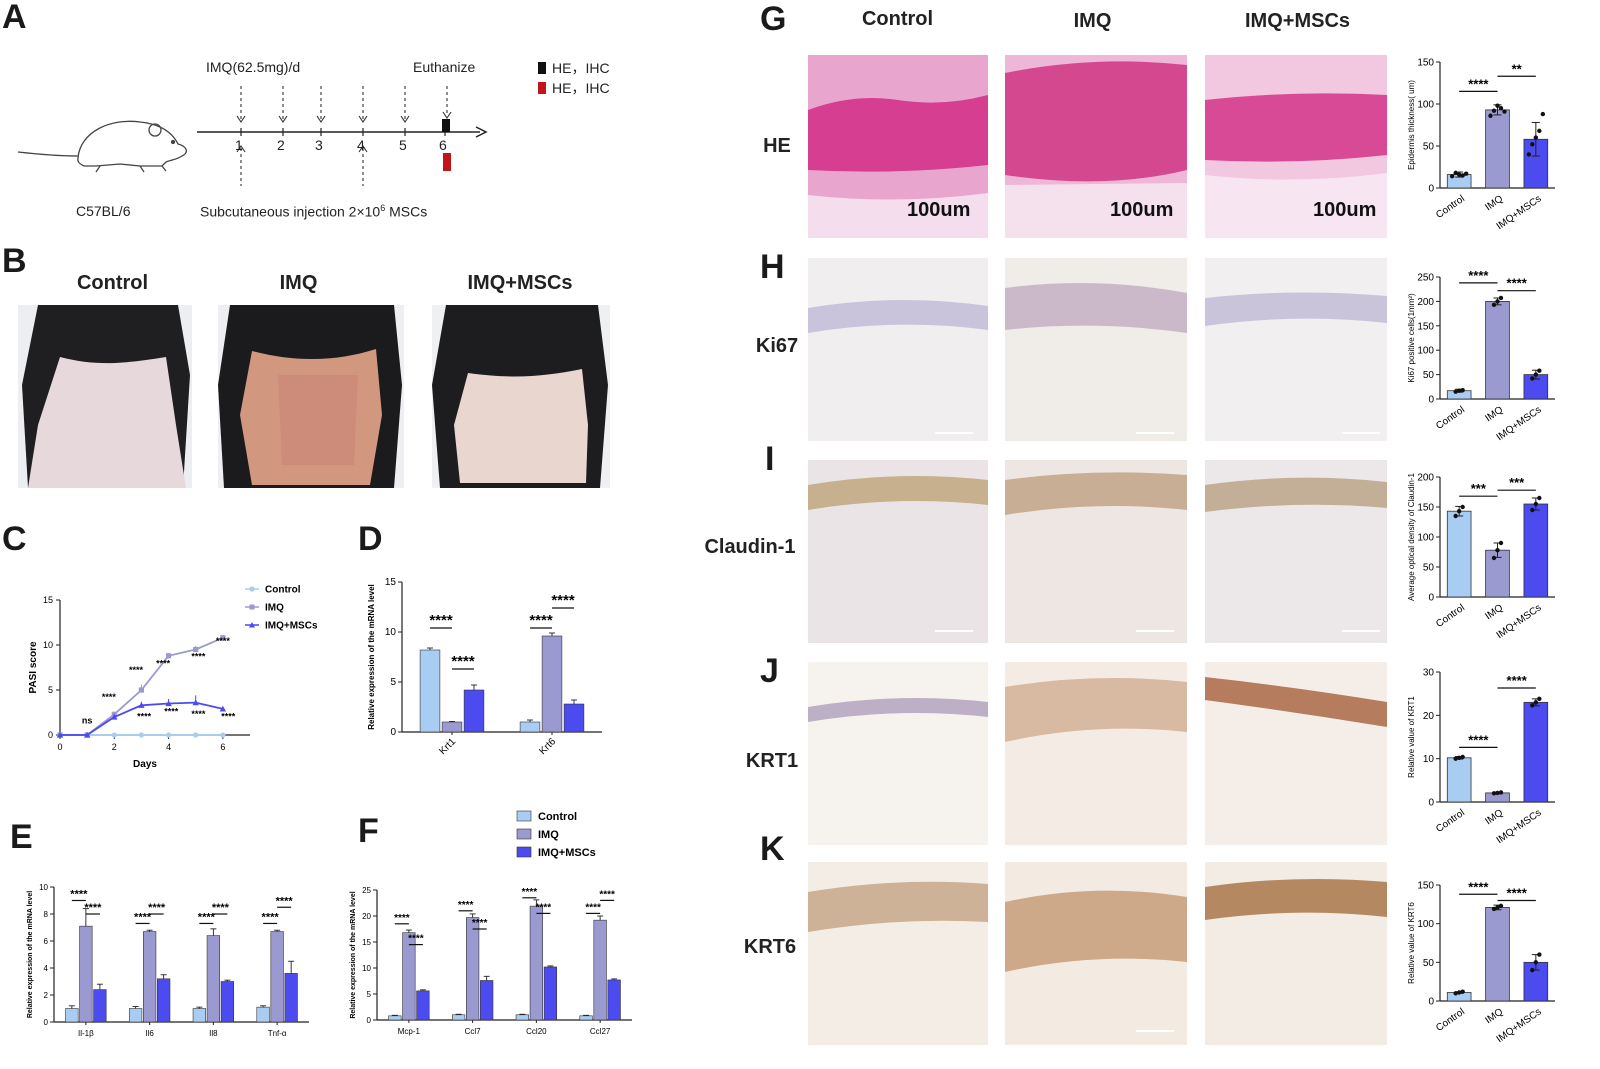  What do you see at coordinates (481, 132) in the screenshot?
I see `timeline-arrowhead` at bounding box center [481, 132].